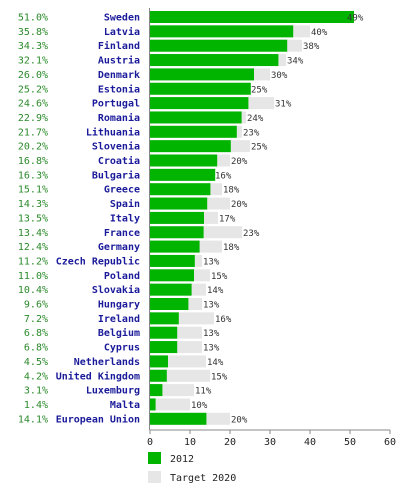 Image resolution: width=420 pixels, height=500 pixels. Describe the element at coordinates (33, 204) in the screenshot. I see `value-label: 14.3%` at that location.